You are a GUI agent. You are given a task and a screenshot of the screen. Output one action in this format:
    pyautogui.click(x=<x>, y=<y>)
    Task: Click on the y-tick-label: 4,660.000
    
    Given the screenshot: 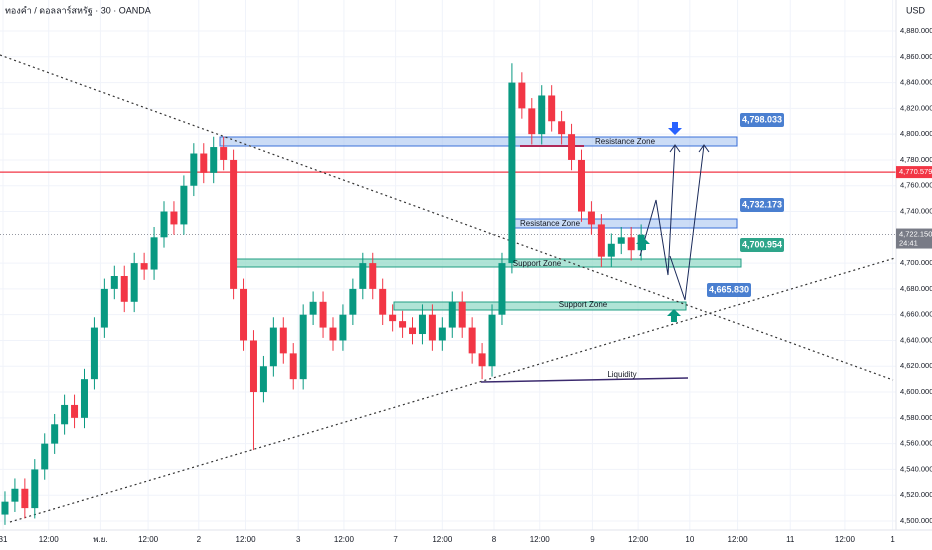 What is the action you would take?
    pyautogui.click(x=916, y=314)
    